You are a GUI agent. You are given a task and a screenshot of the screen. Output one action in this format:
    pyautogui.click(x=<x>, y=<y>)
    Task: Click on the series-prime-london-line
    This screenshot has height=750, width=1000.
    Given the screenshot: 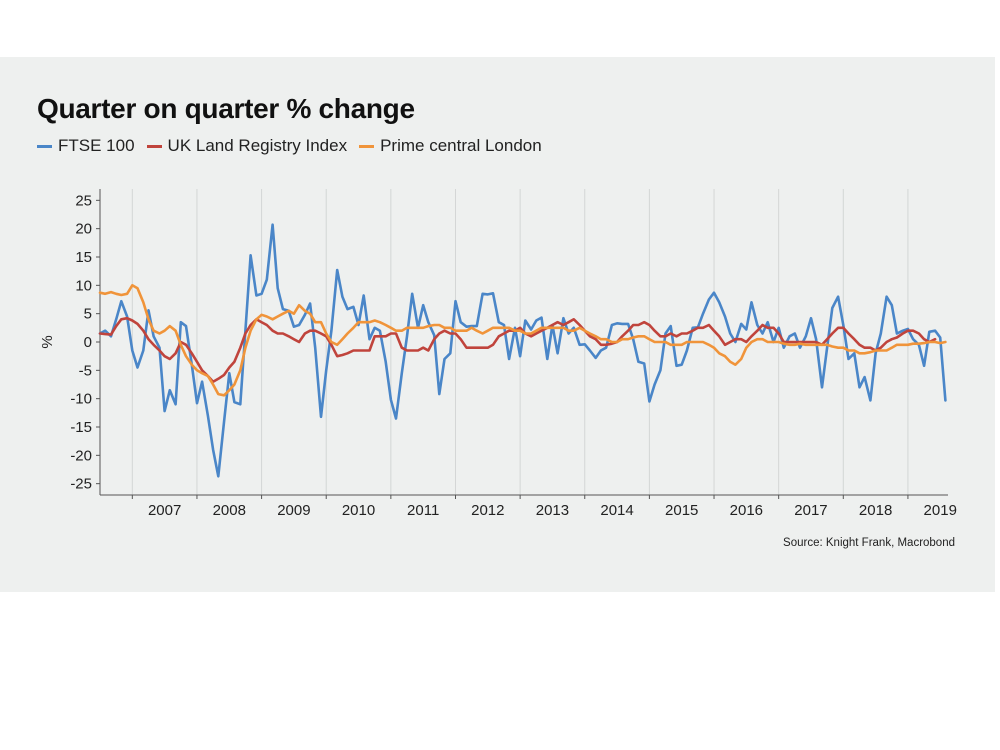 What is the action you would take?
    pyautogui.click(x=522, y=340)
    